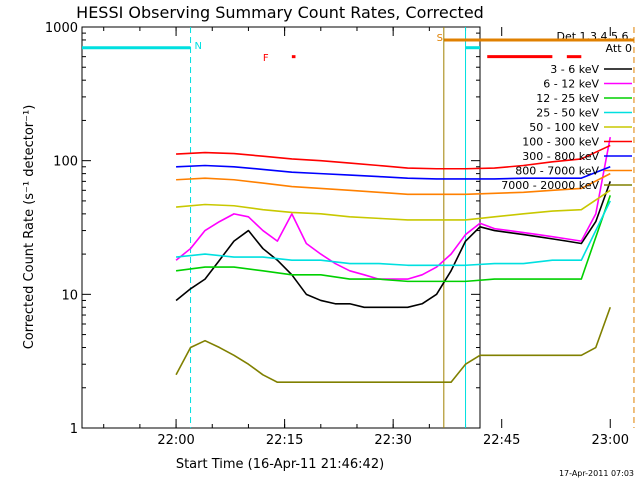 Image resolution: width=640 pixels, height=480 pixels. Describe the element at coordinates (619, 48) in the screenshot. I see `legend-subheader: Att 0` at that location.